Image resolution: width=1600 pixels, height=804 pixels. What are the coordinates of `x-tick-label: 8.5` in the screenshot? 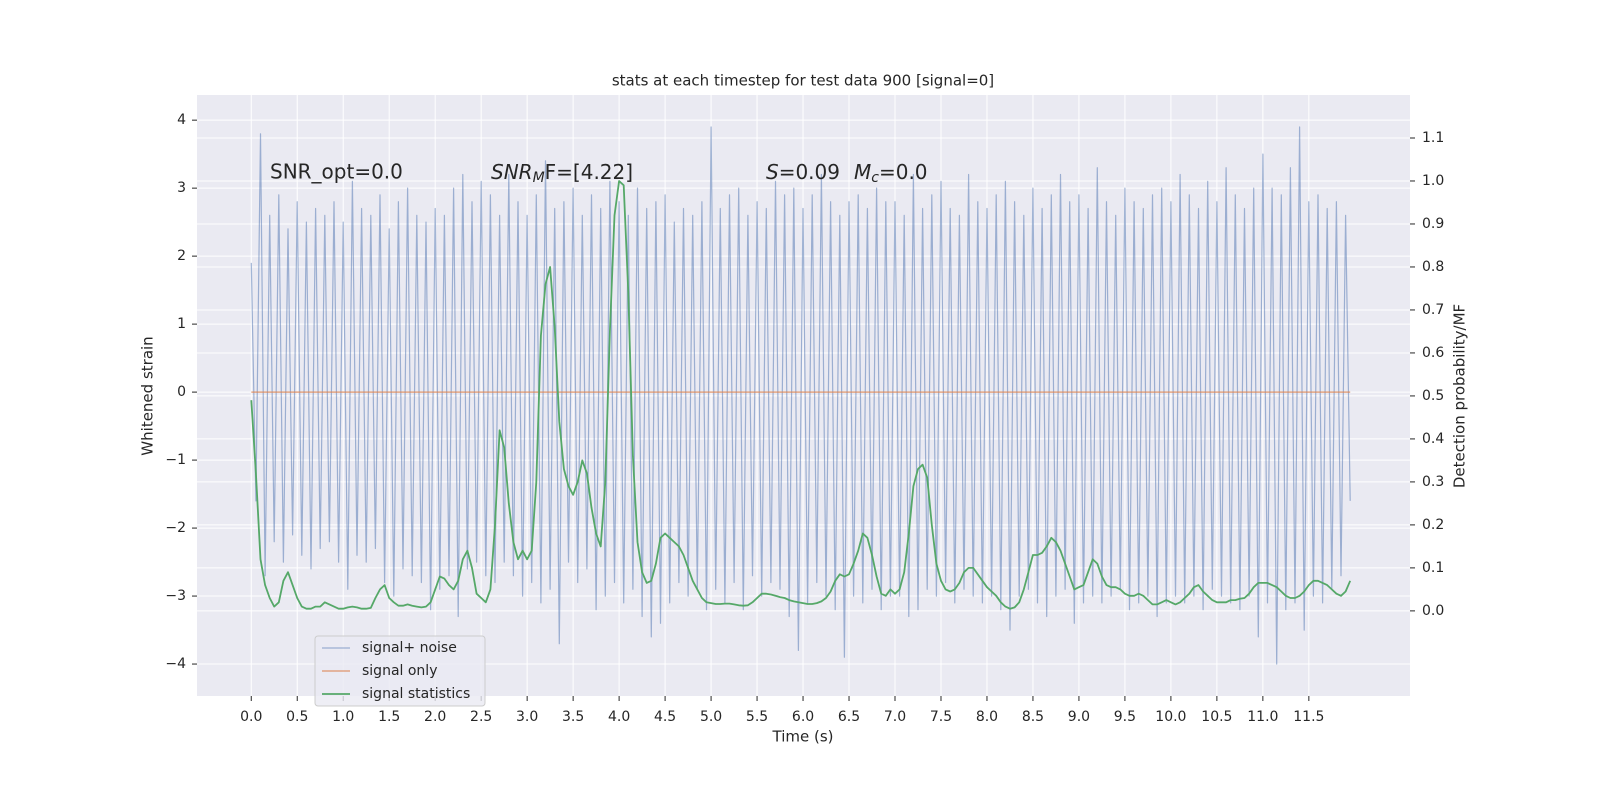 It's located at (1033, 717).